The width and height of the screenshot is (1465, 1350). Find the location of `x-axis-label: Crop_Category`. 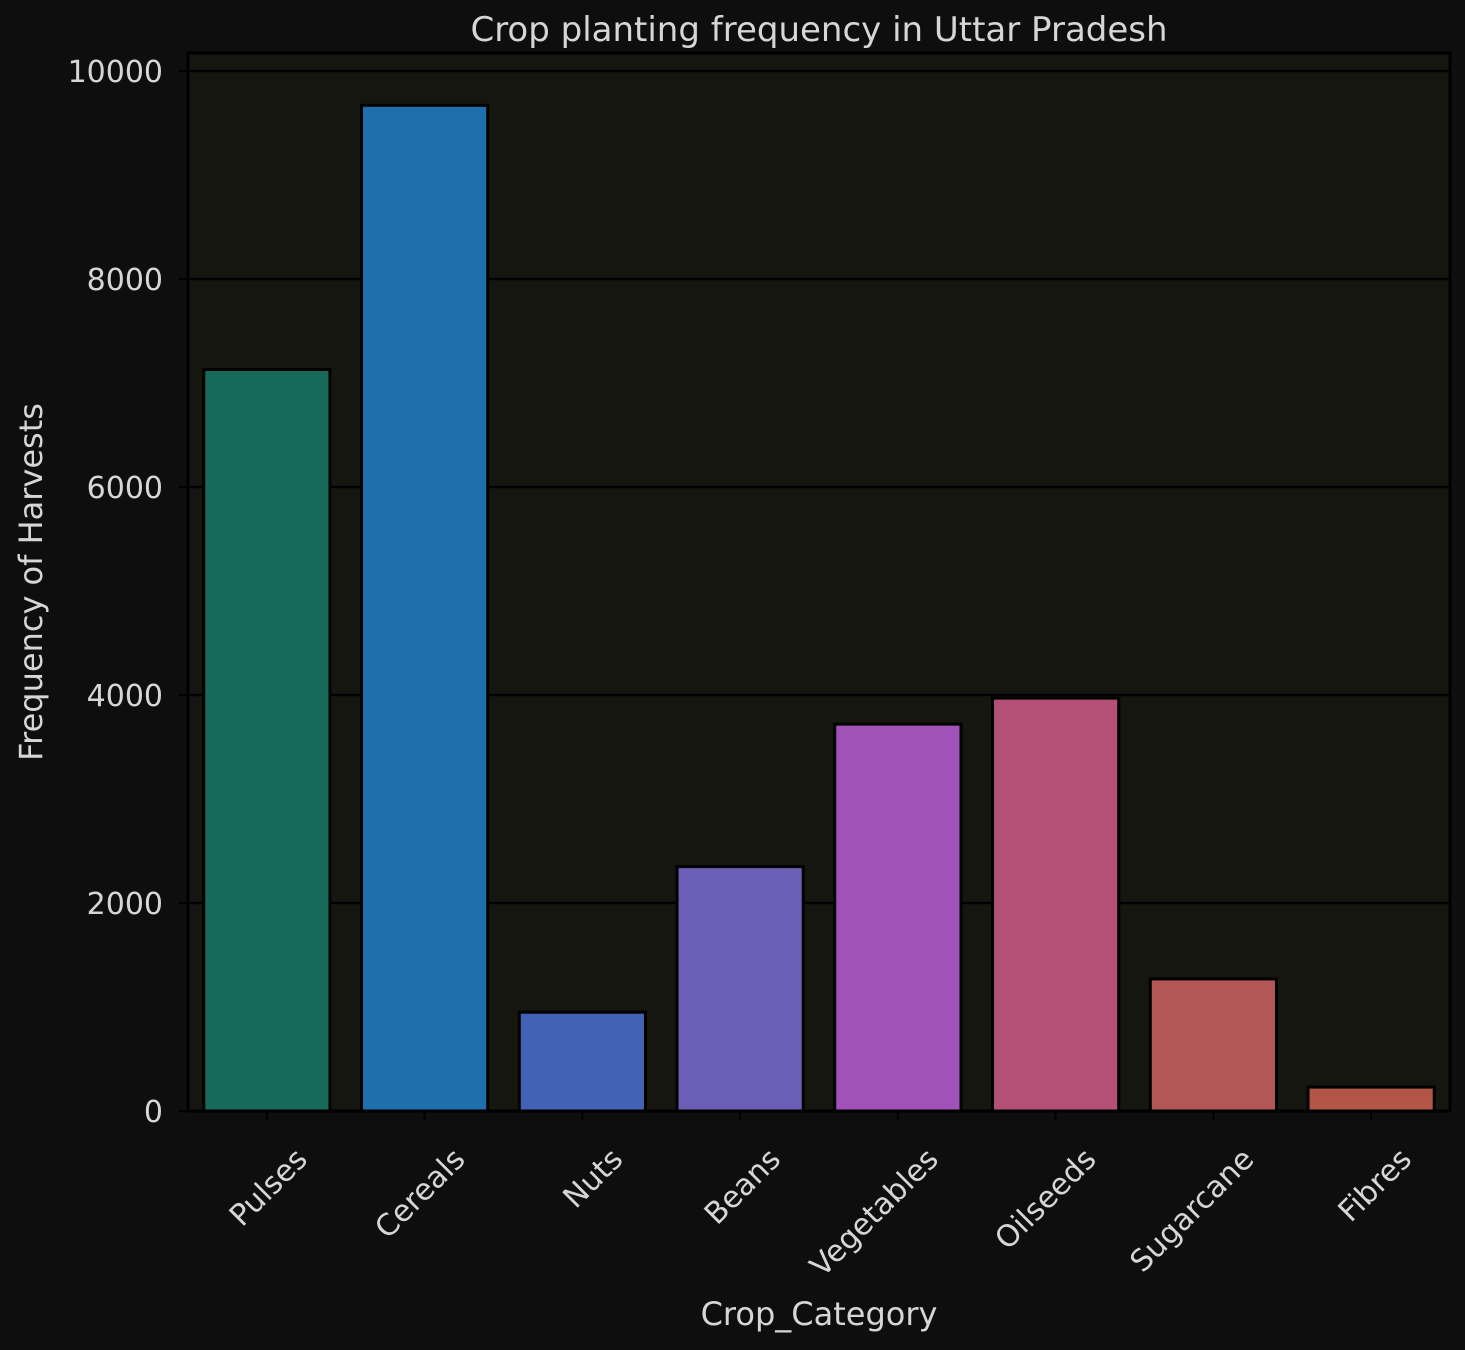

x-axis-label: Crop_Category is located at coordinates (819, 1314).